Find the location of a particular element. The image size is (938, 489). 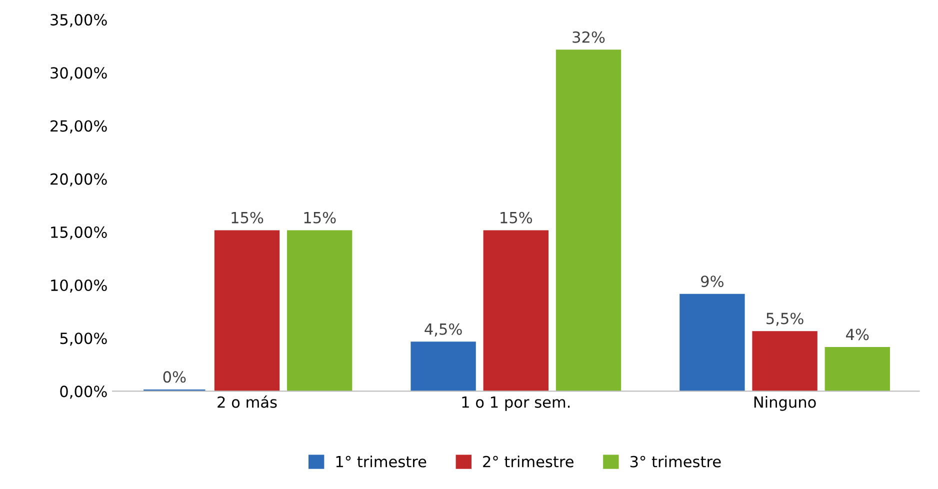

y-tick-label: 30,00% is located at coordinates (78, 73).